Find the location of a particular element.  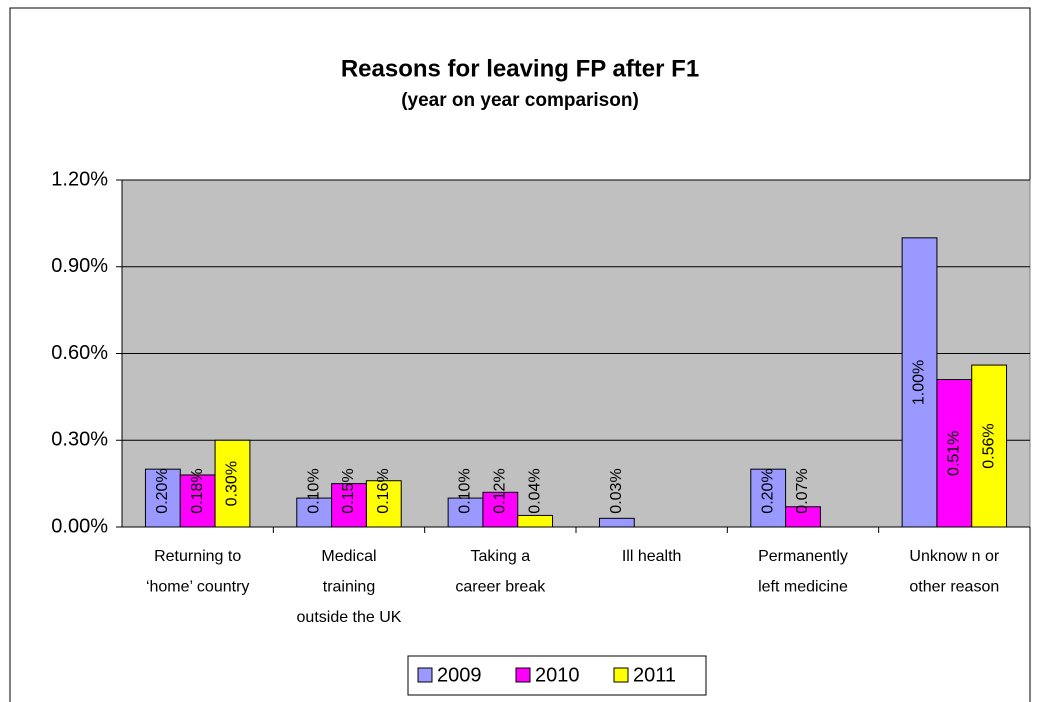

value-label: 0.56% is located at coordinates (988, 445).